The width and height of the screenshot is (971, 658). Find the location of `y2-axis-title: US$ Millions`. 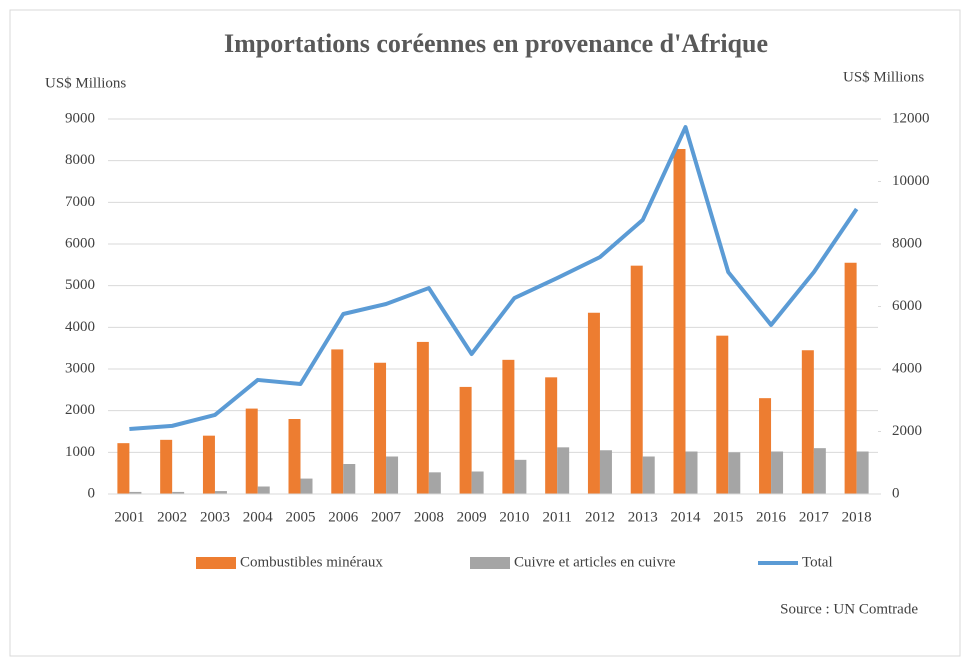

y2-axis-title: US$ Millions is located at coordinates (883, 77).